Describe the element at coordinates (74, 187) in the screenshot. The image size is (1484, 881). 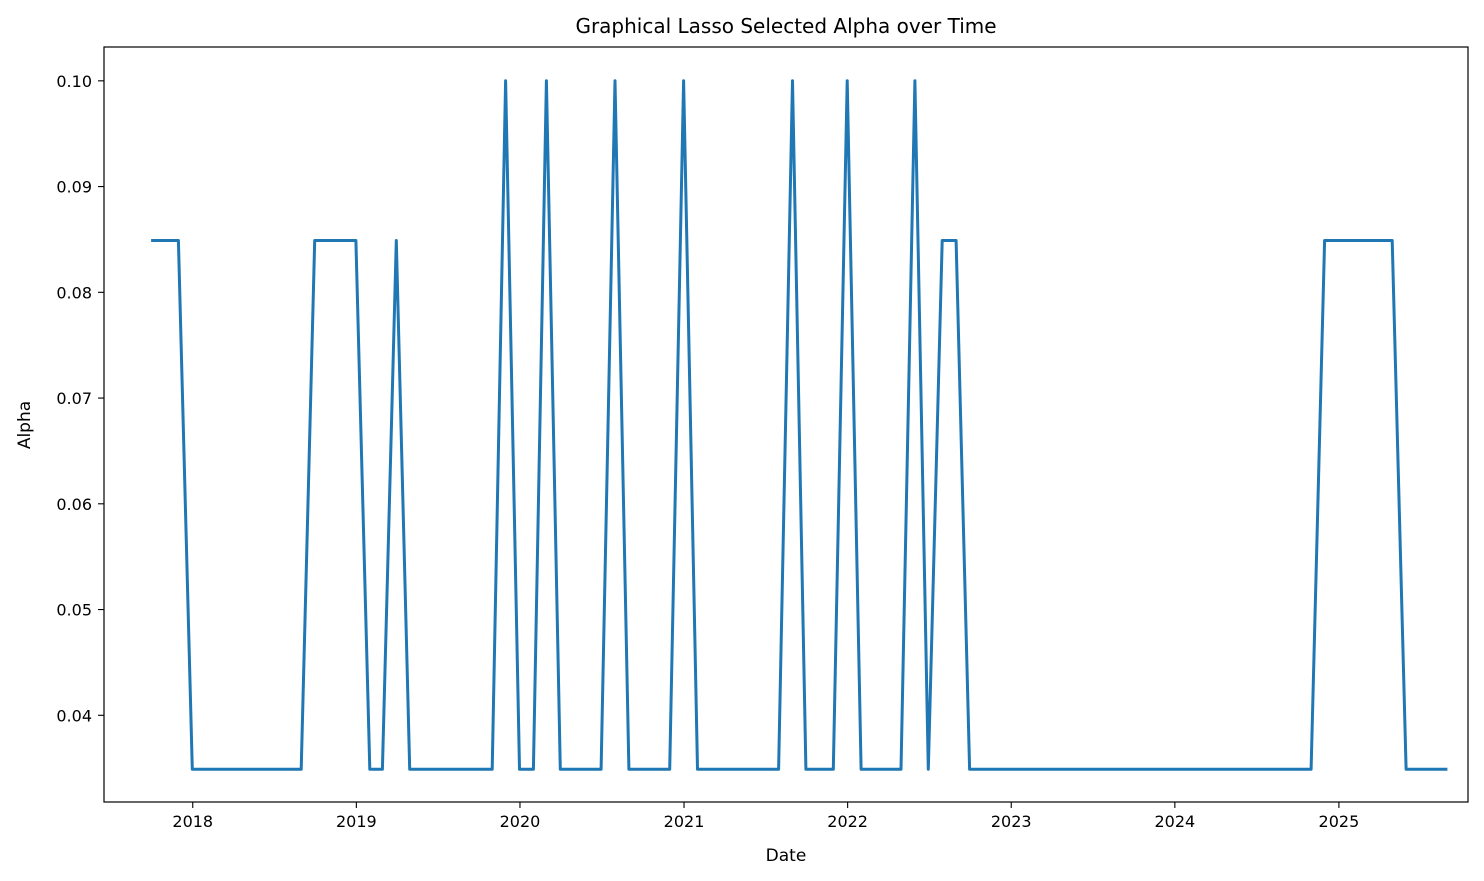
I see `y-tick-label: 0.09` at that location.